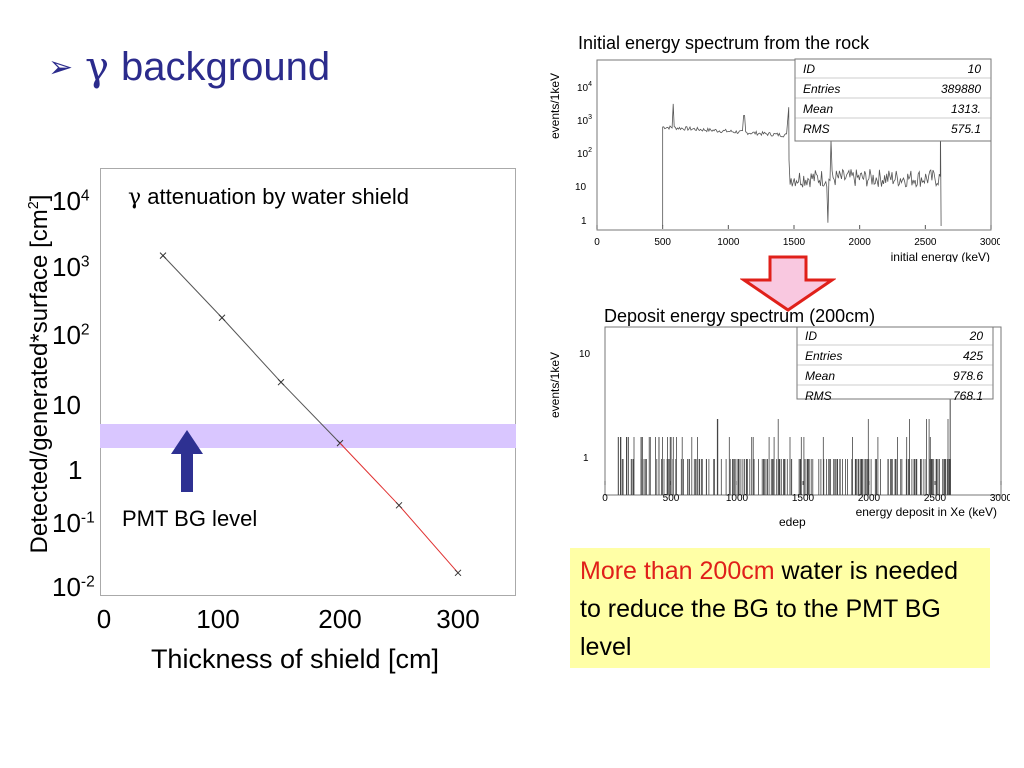 The height and width of the screenshot is (768, 1024). What do you see at coordinates (135, 197) in the screenshot?
I see `plot-title-gamma: γ` at bounding box center [135, 197].